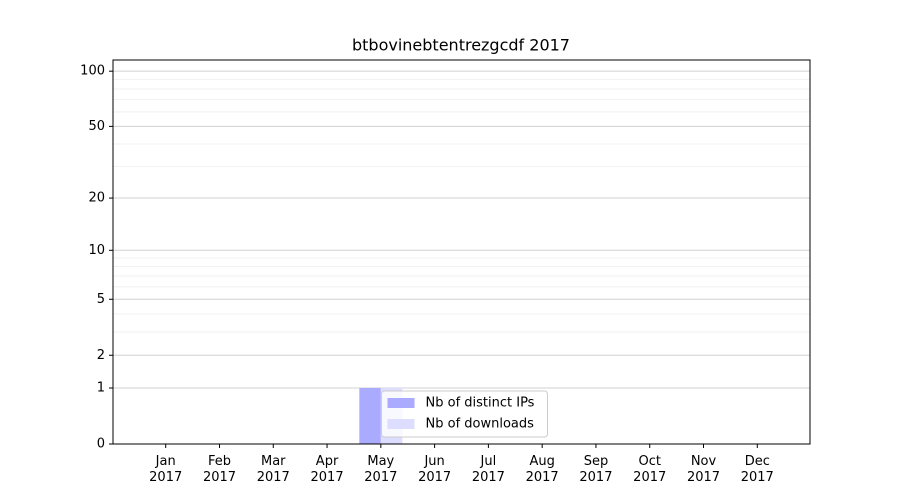 Image resolution: width=900 pixels, height=500 pixels. I want to click on y-tick-label: 2, so click(101, 355).